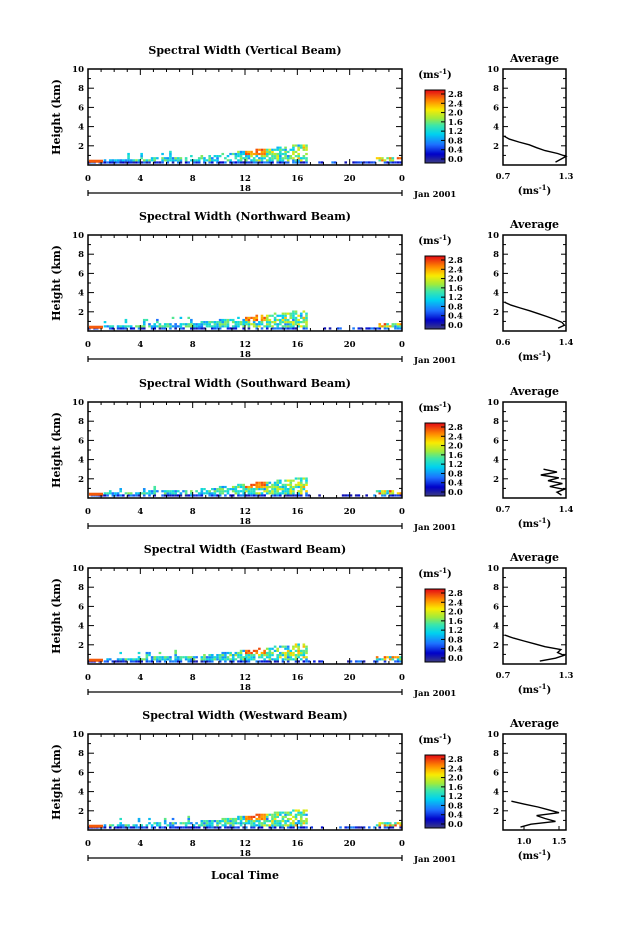 This screenshot has width=621, height=929. Describe the element at coordinates (193, 844) in the screenshot. I see `x-tick-label: 8` at that location.